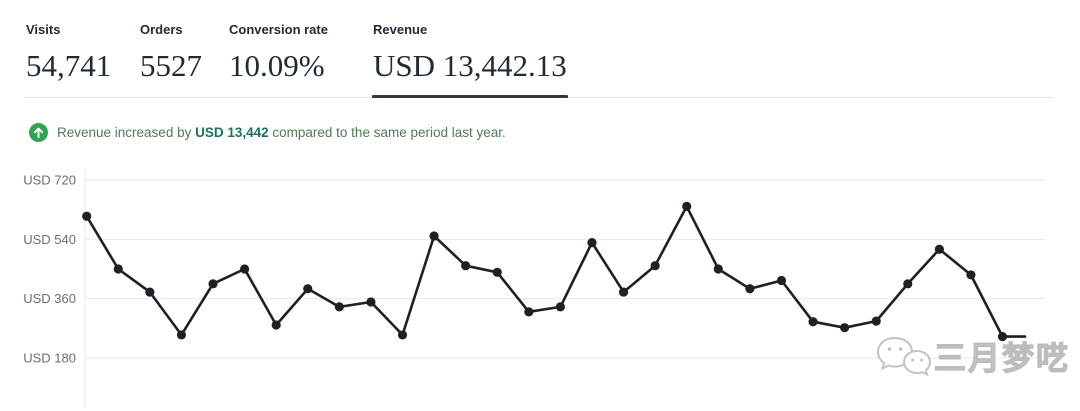 The image size is (1080, 411). What do you see at coordinates (470, 65) in the screenshot?
I see `metric-value: USD 13,442.13` at bounding box center [470, 65].